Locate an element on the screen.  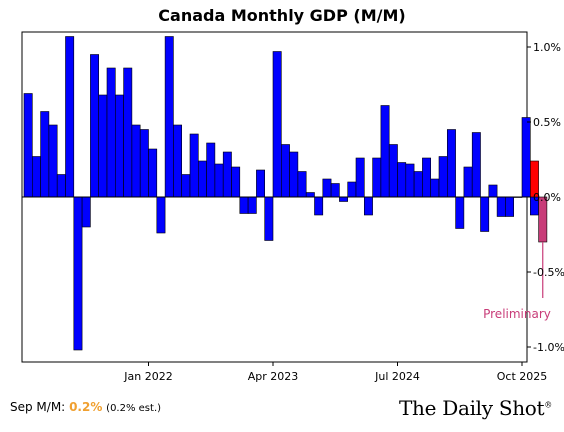
x-tick-label: Apr 2023 is located at coordinates (273, 376).